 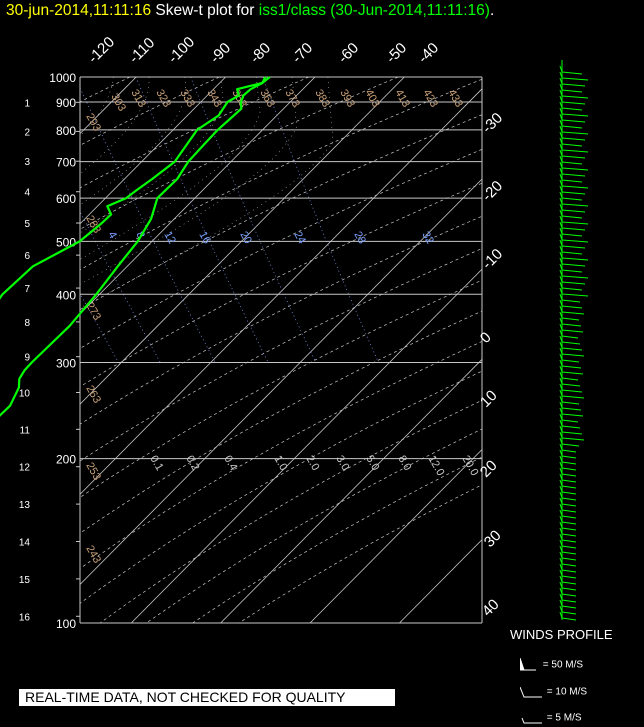 What do you see at coordinates (25, 430) in the screenshot?
I see `height-tick-label: 11` at bounding box center [25, 430].